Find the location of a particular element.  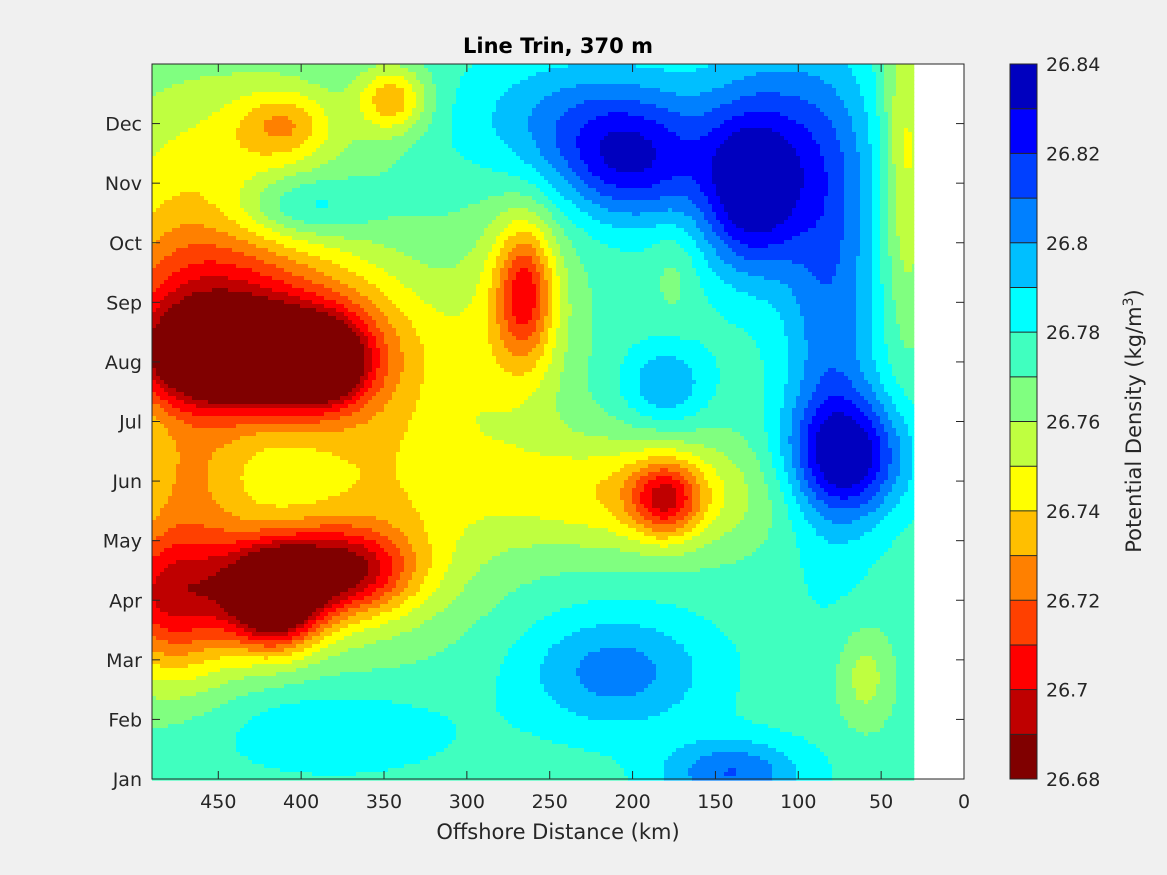

colorbar-tick-label: 26.68 is located at coordinates (1073, 780).